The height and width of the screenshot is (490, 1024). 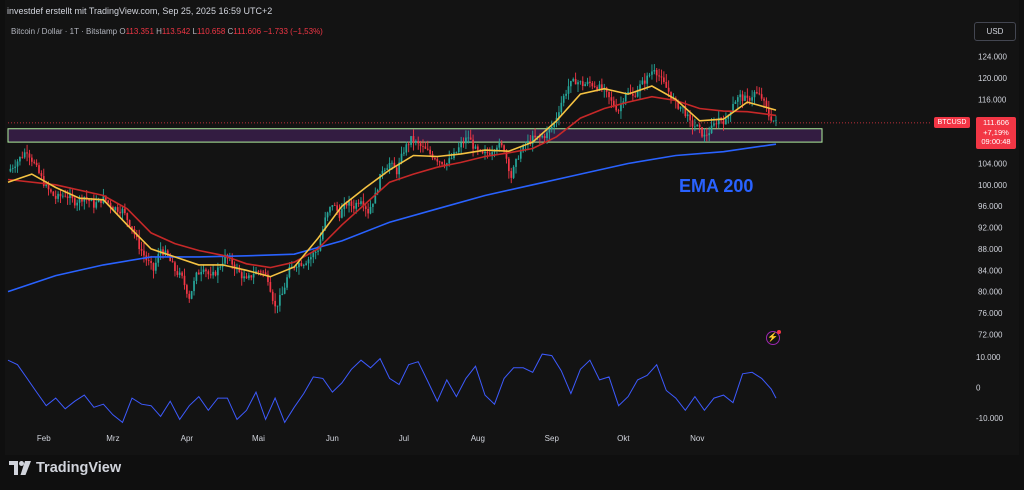 What do you see at coordinates (990, 228) in the screenshot?
I see `y-tick-label: 92.000` at bounding box center [990, 228].